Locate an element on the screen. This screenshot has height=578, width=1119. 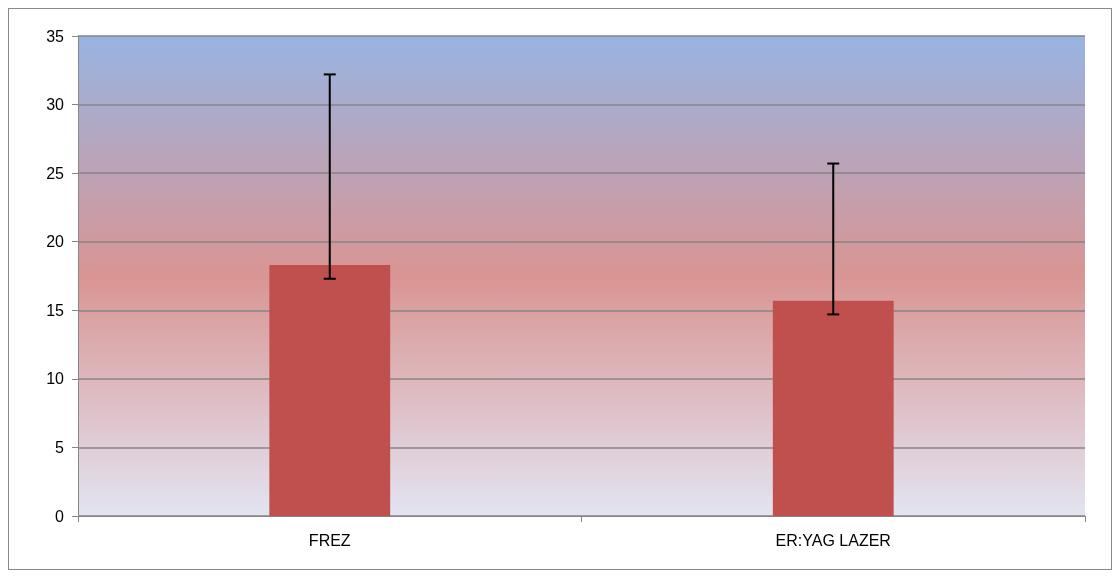
y-tick-label: 20 is located at coordinates (55, 242).